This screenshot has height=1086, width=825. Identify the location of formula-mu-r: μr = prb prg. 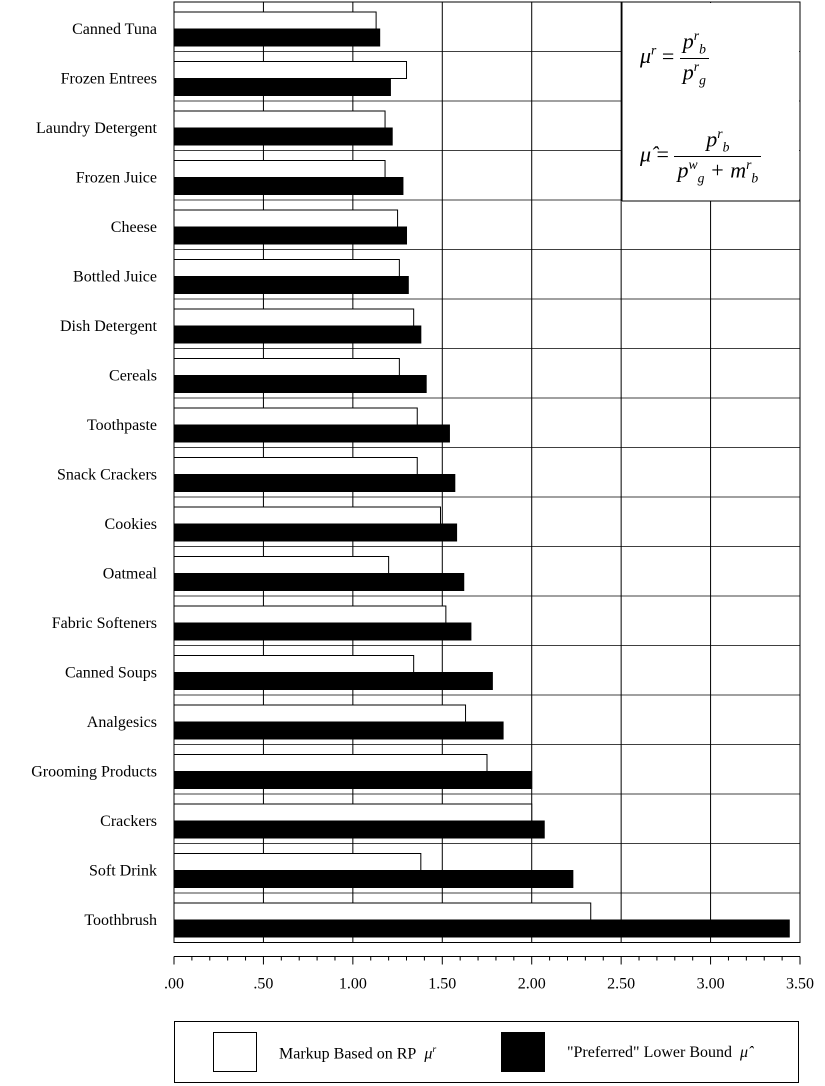
(674, 58).